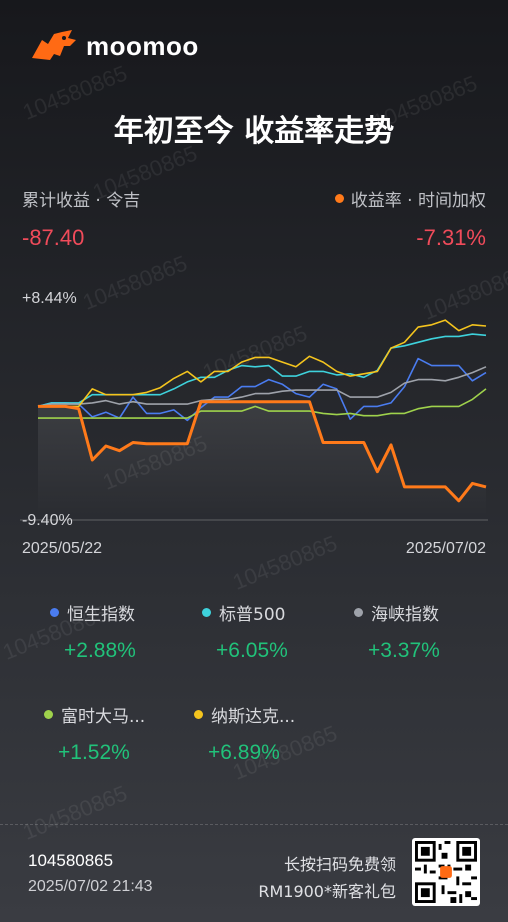 Image resolution: width=508 pixels, height=922 pixels. I want to click on legend-value: +2.88%, so click(100, 650).